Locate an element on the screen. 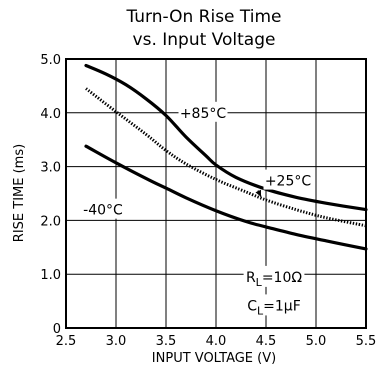  series-label: -40°C is located at coordinates (103, 211).